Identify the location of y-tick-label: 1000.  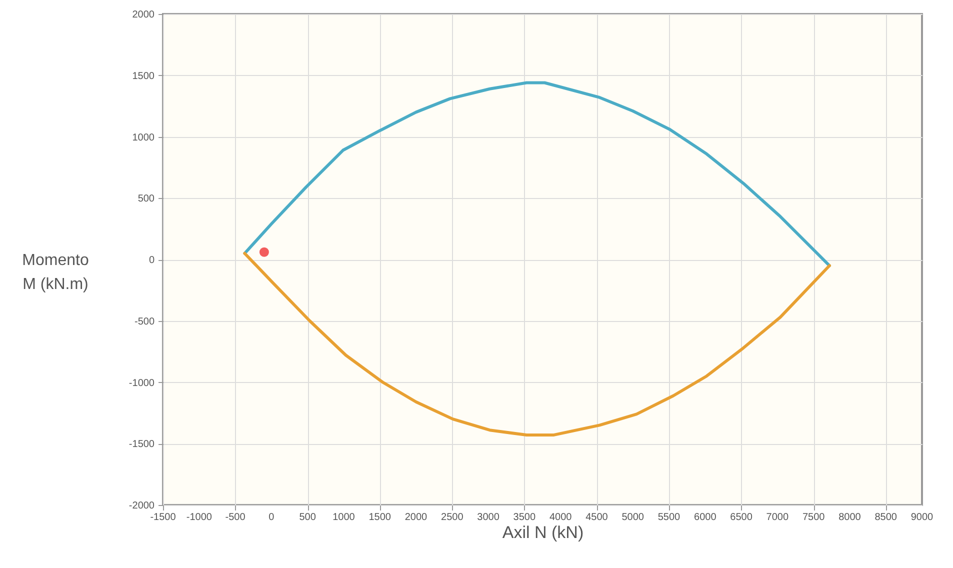
(143, 138).